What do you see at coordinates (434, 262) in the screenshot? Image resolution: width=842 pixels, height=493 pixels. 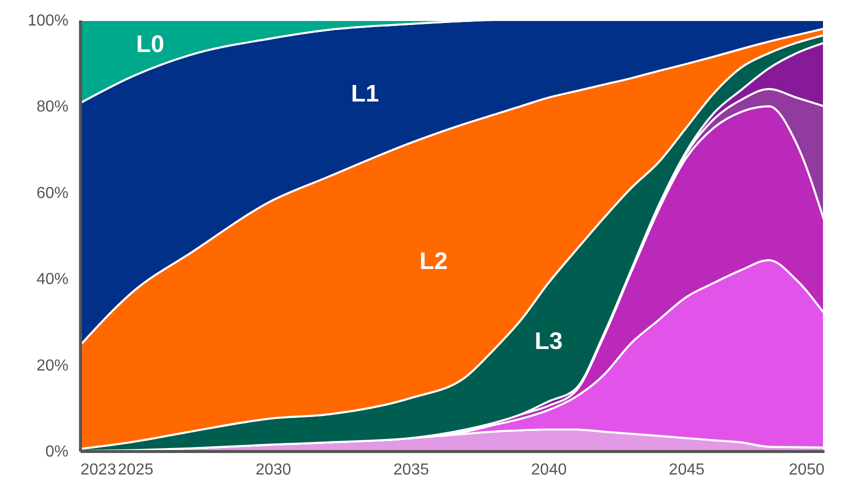 I see `series-label: L2` at bounding box center [434, 262].